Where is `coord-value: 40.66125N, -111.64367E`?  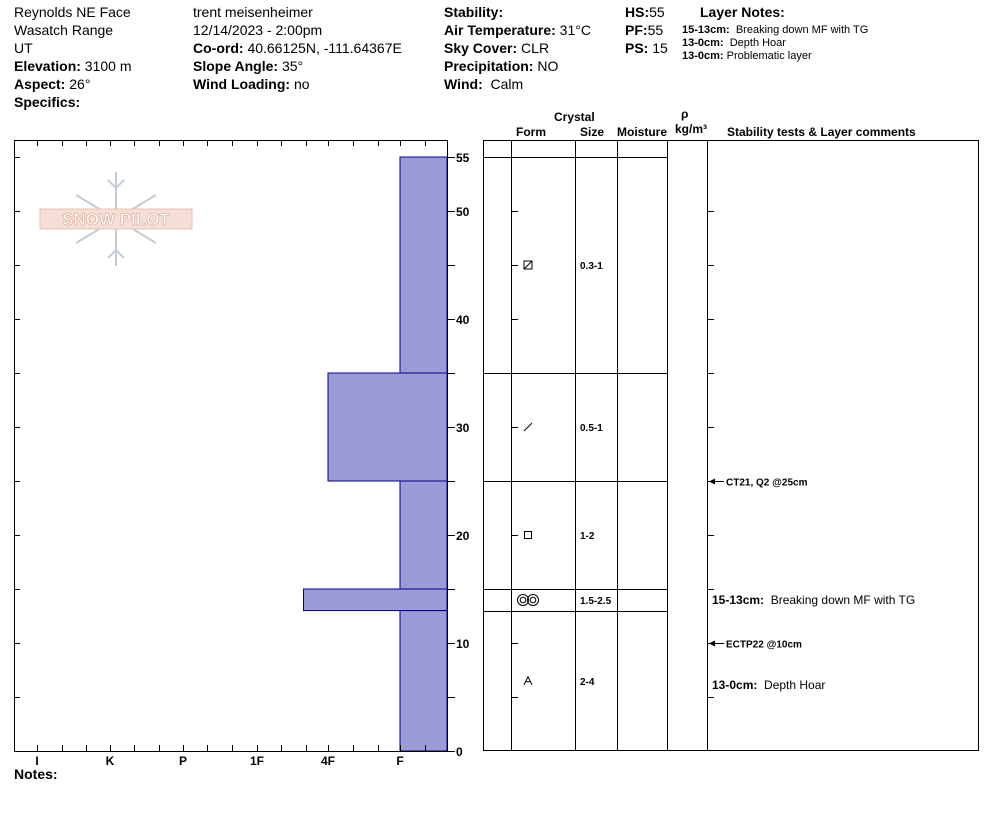 coord-value: 40.66125N, -111.64367E is located at coordinates (324, 48).